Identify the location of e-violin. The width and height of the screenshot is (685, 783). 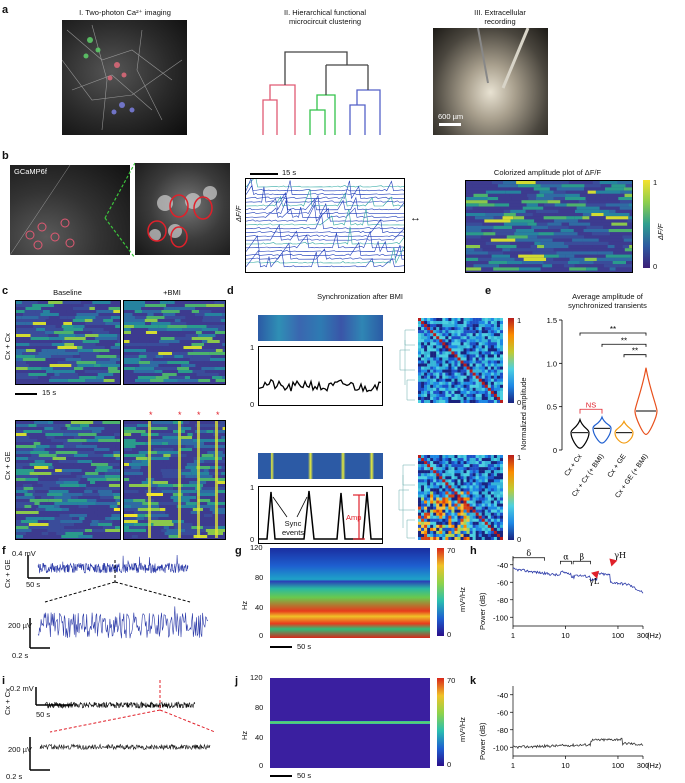
(602, 429).